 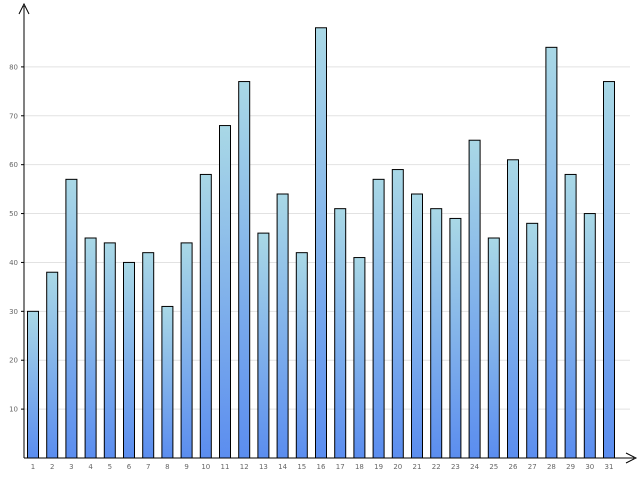 I want to click on x-tick-label-3: 3, so click(x=71, y=467).